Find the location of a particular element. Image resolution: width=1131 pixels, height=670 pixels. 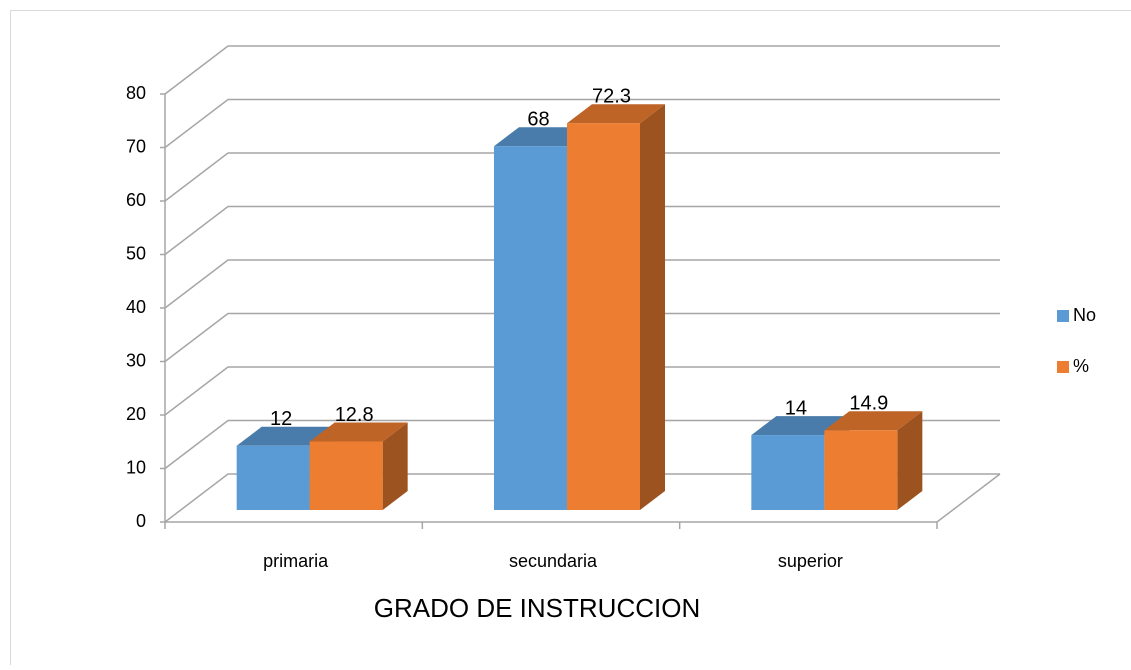

legend-label: % is located at coordinates (1081, 366).